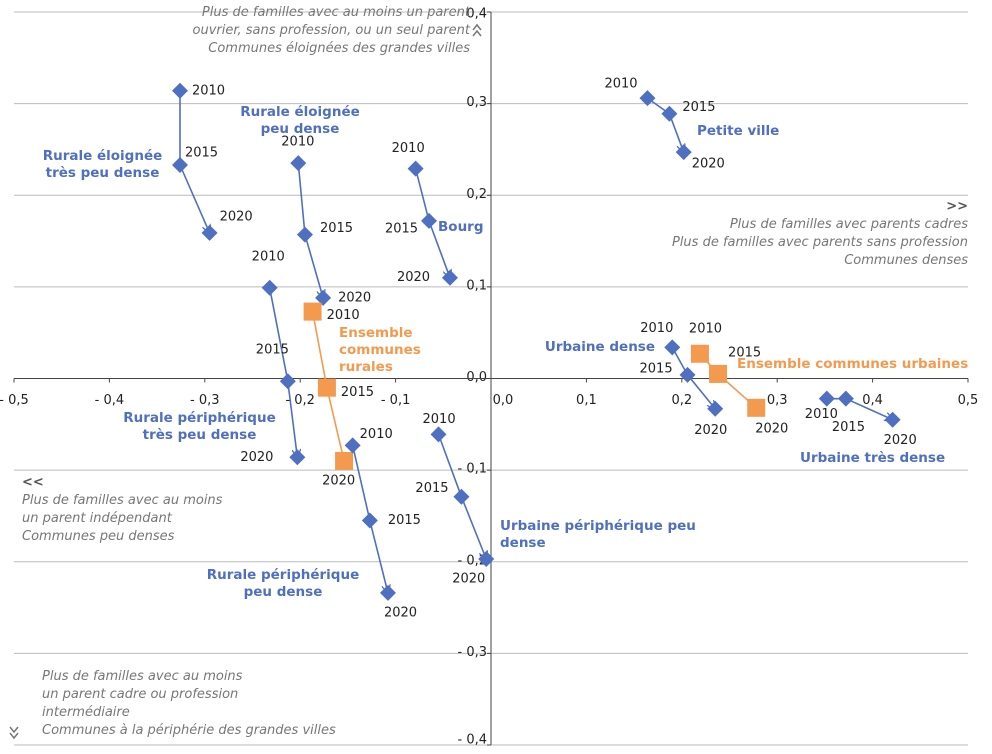  What do you see at coordinates (476, 285) in the screenshot?
I see `y-tick-label: 0,1` at bounding box center [476, 285].